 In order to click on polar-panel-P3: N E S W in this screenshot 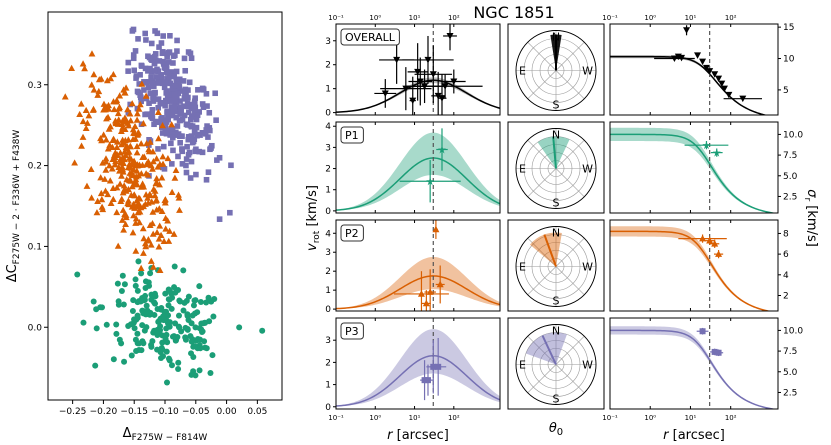, I will do `click(556, 363)`.